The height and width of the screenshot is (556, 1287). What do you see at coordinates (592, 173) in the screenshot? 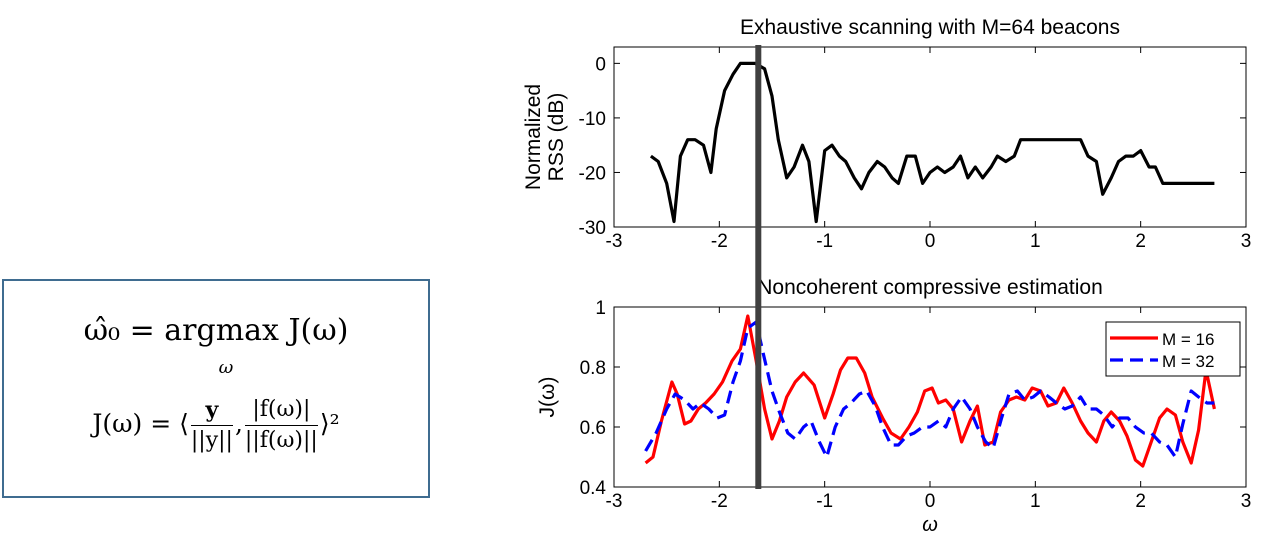
I see `rss-y-tick-label: -20` at bounding box center [592, 173].